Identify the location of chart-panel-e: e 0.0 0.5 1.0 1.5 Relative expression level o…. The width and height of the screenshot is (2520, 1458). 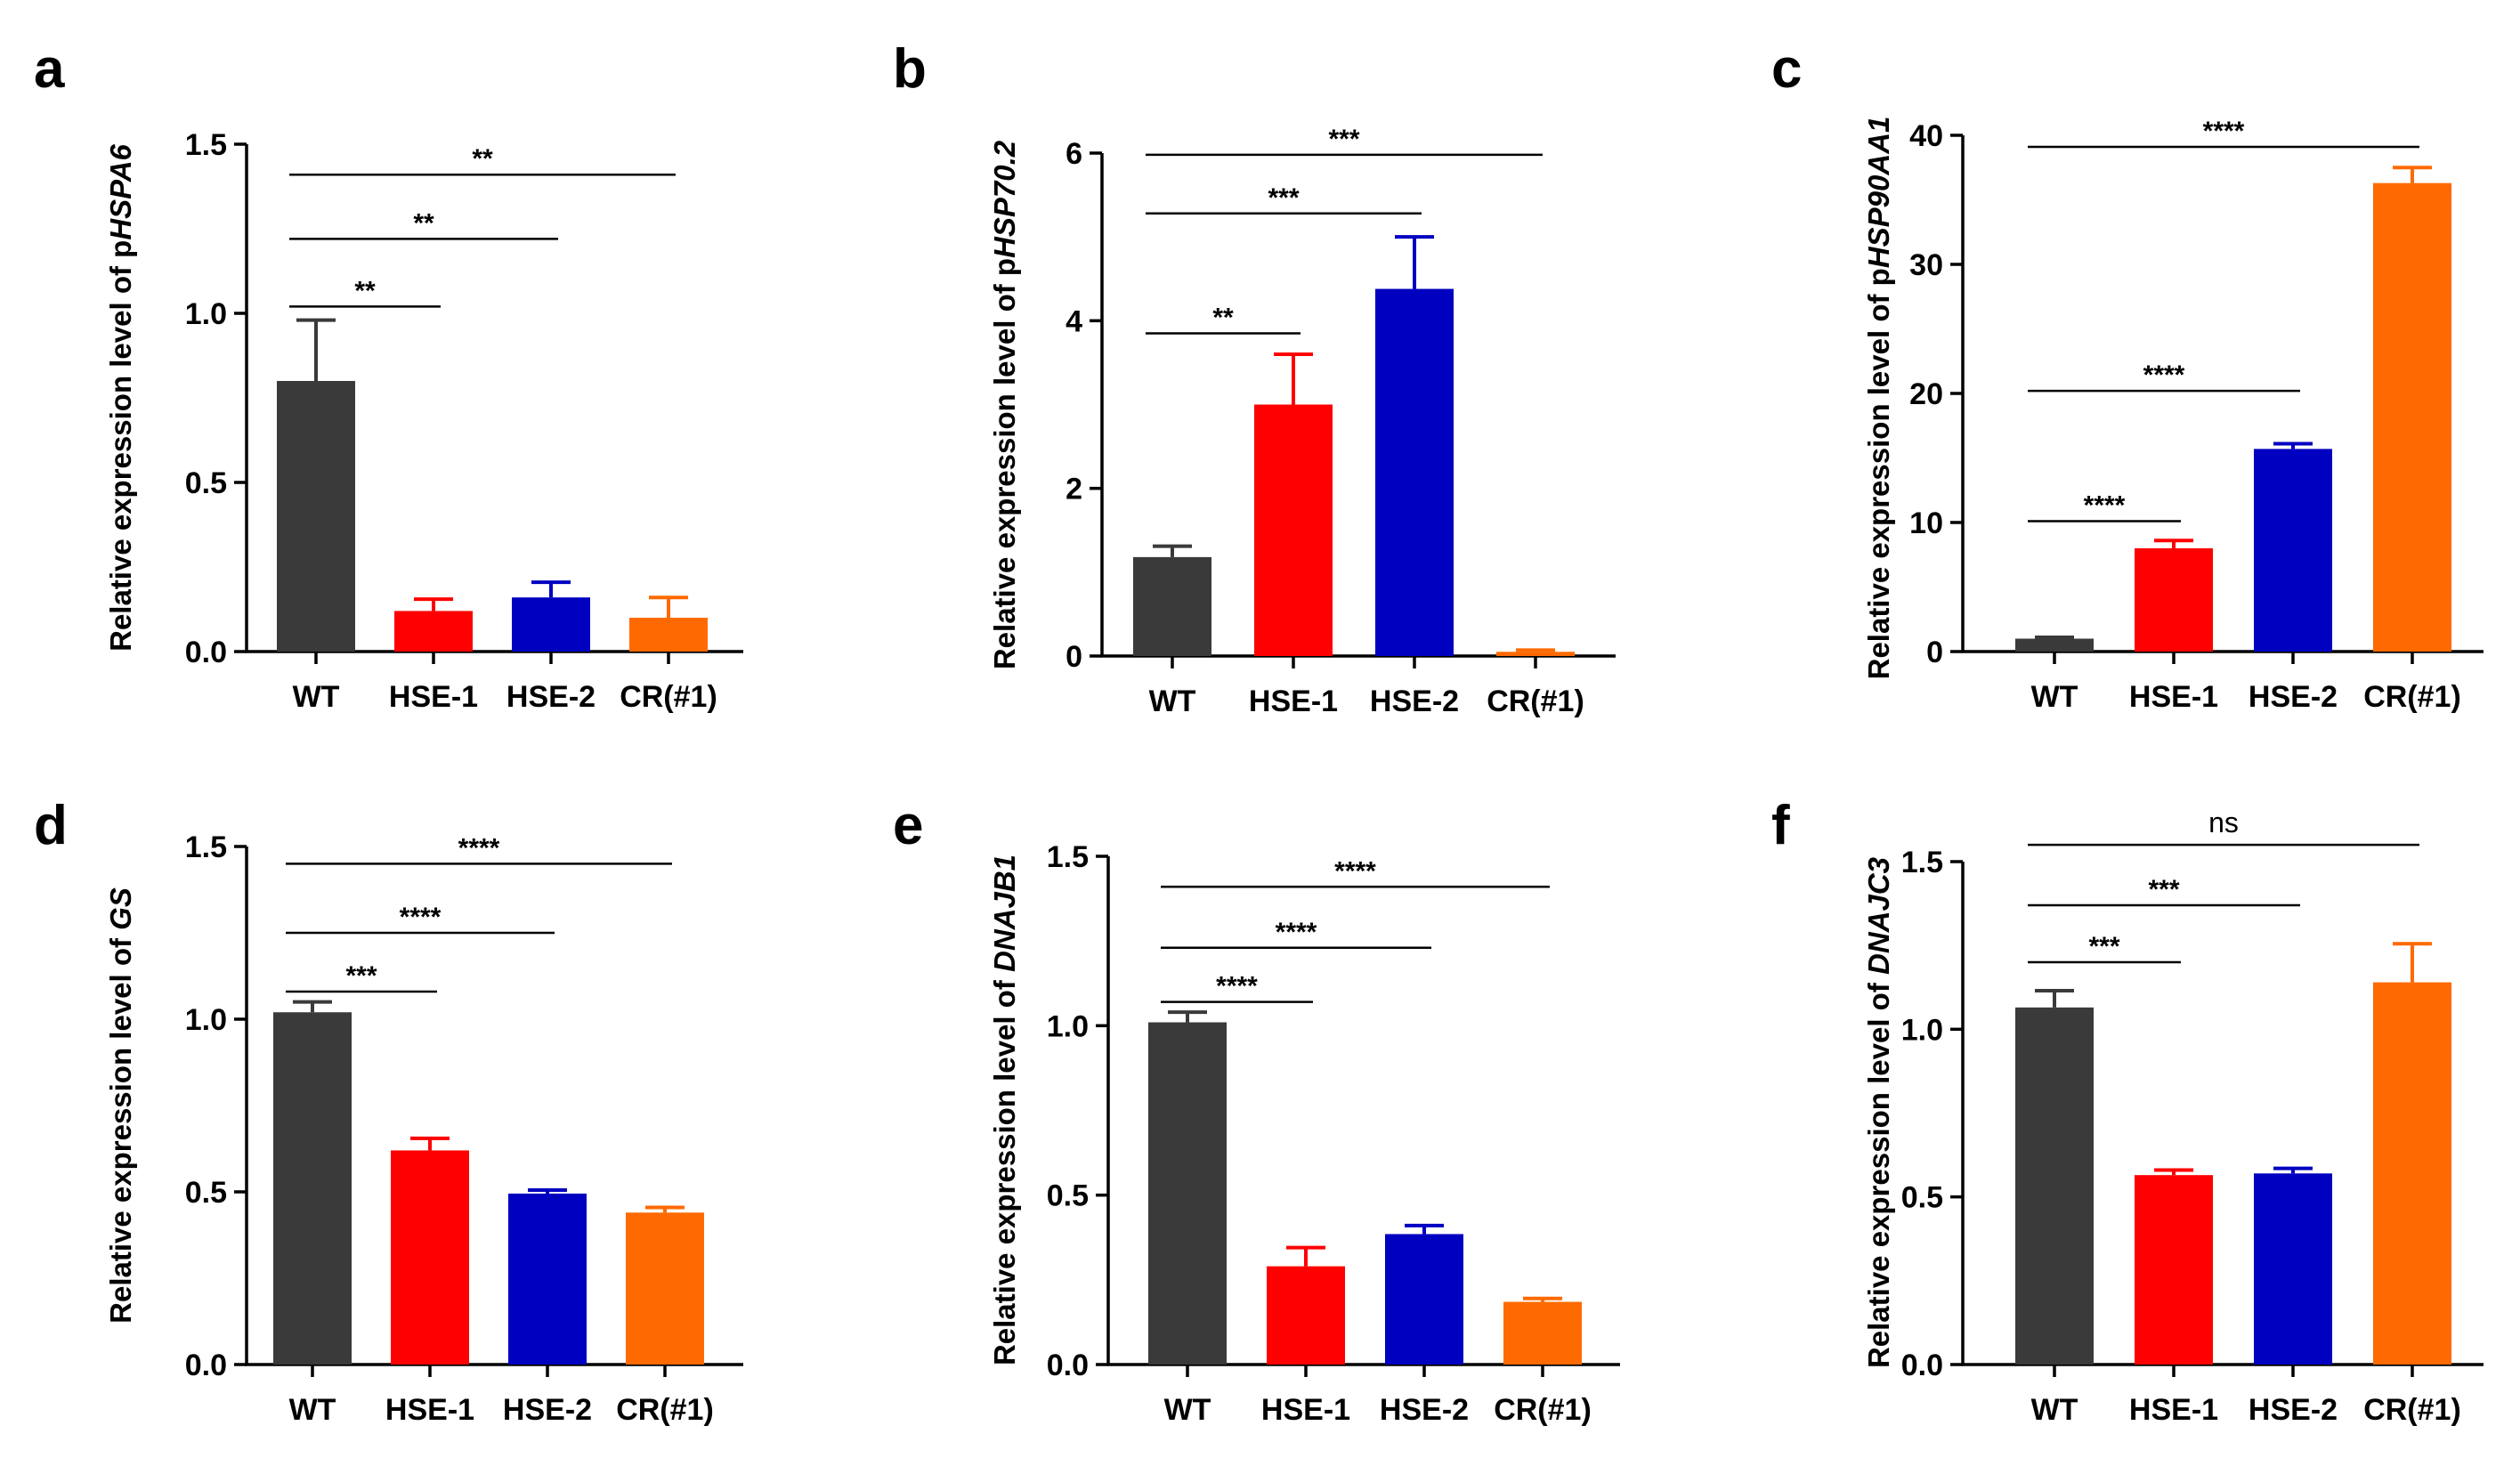
(1256, 1111).